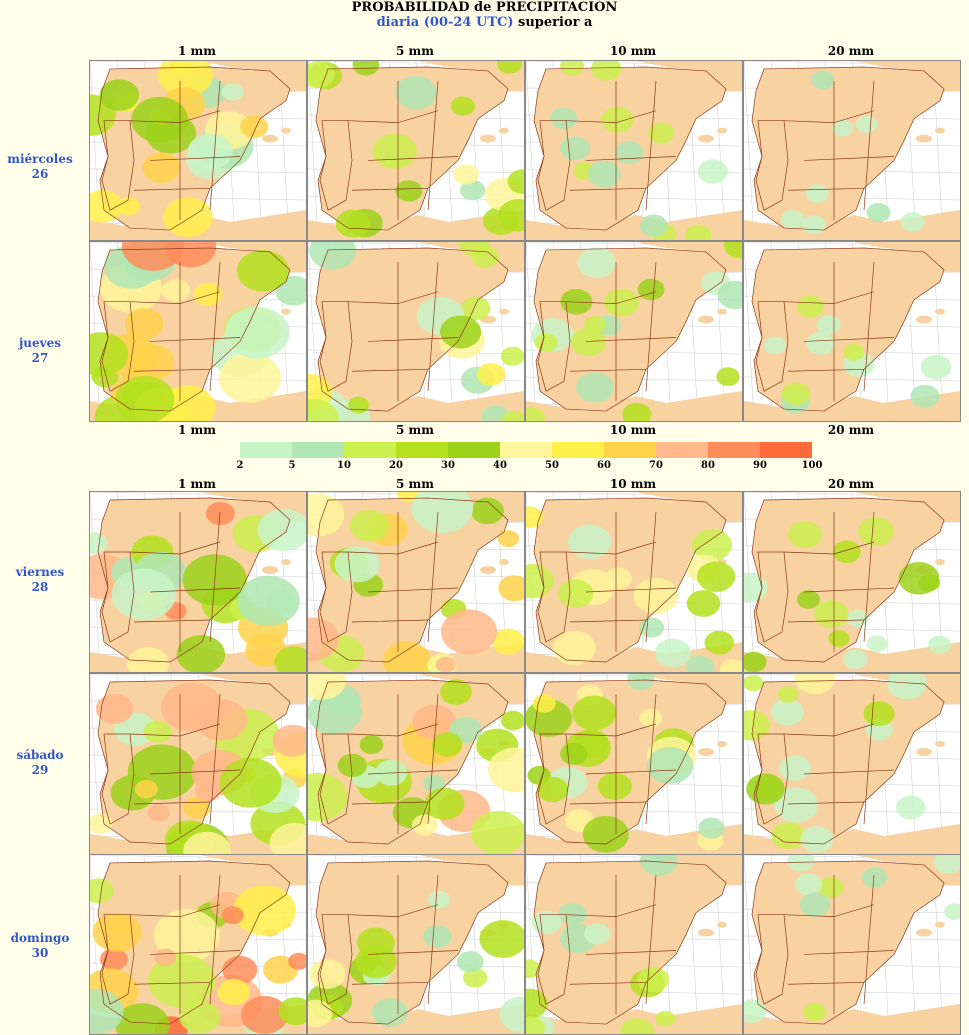 The height and width of the screenshot is (1035, 969). I want to click on legend-tick-label: 80, so click(708, 465).